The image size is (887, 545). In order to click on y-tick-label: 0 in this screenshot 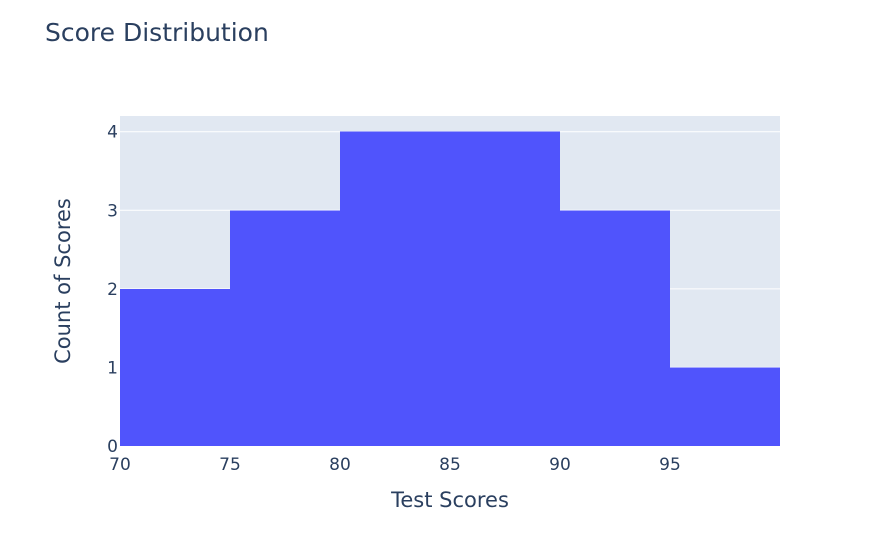, I will do `click(112, 447)`.